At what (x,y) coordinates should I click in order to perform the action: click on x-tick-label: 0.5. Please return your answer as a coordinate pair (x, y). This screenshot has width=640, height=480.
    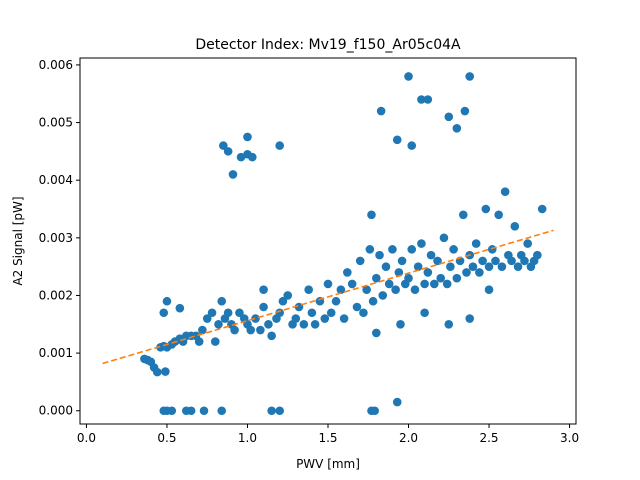
    Looking at the image, I should click on (166, 438).